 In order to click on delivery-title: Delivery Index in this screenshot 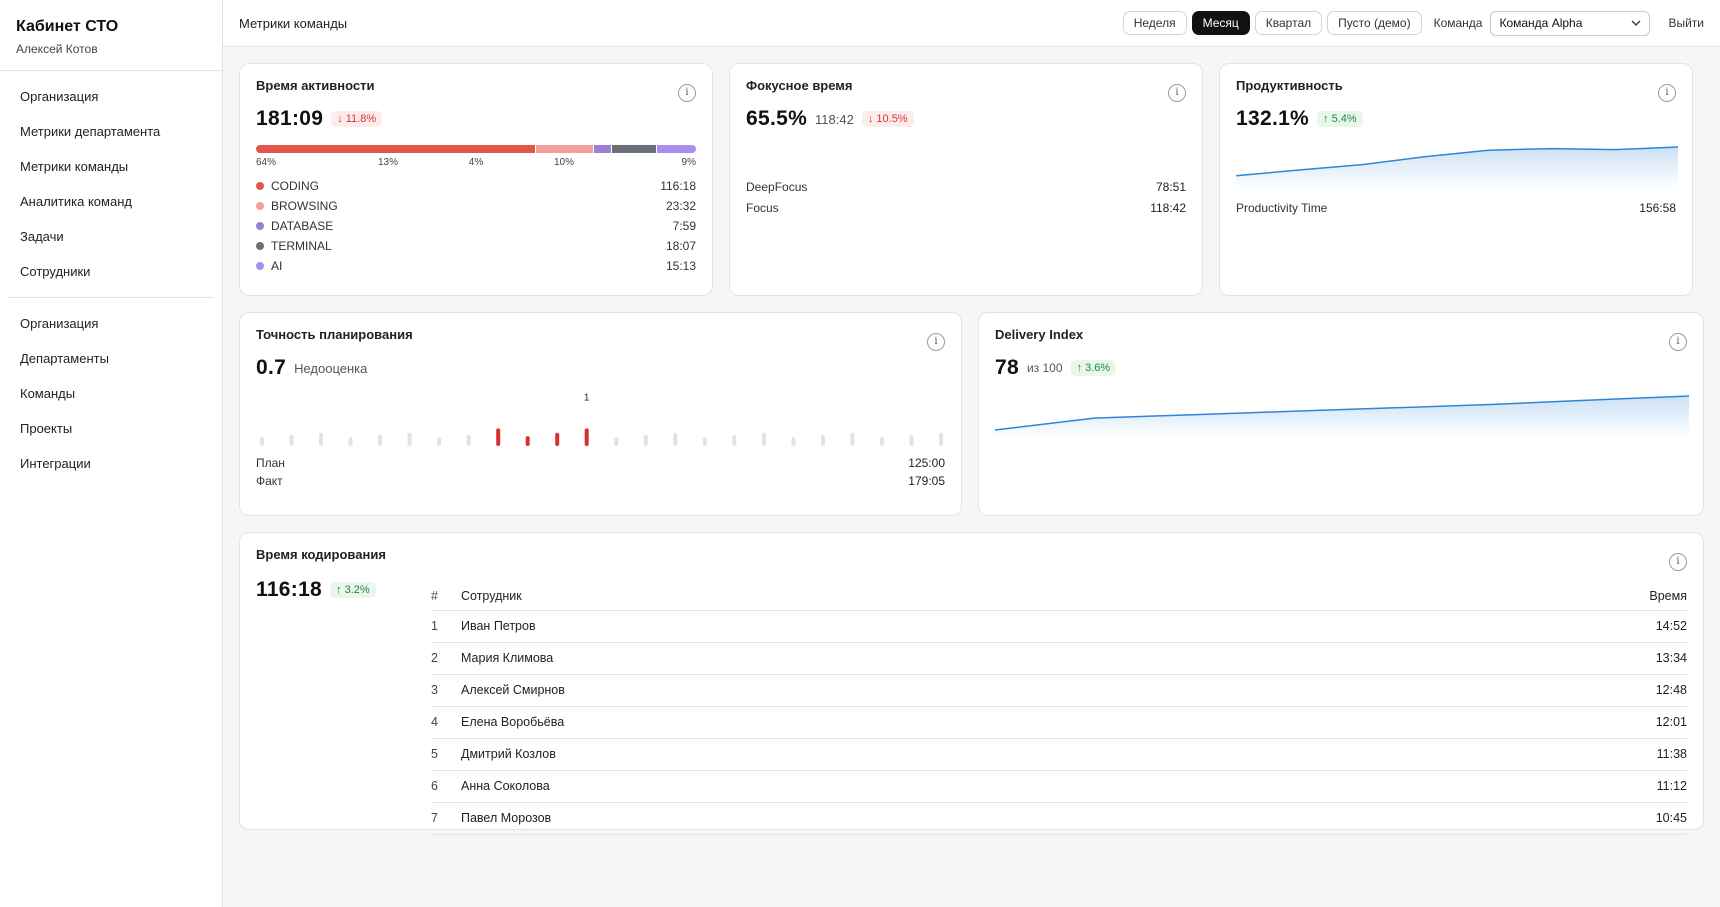, I will do `click(1039, 334)`.